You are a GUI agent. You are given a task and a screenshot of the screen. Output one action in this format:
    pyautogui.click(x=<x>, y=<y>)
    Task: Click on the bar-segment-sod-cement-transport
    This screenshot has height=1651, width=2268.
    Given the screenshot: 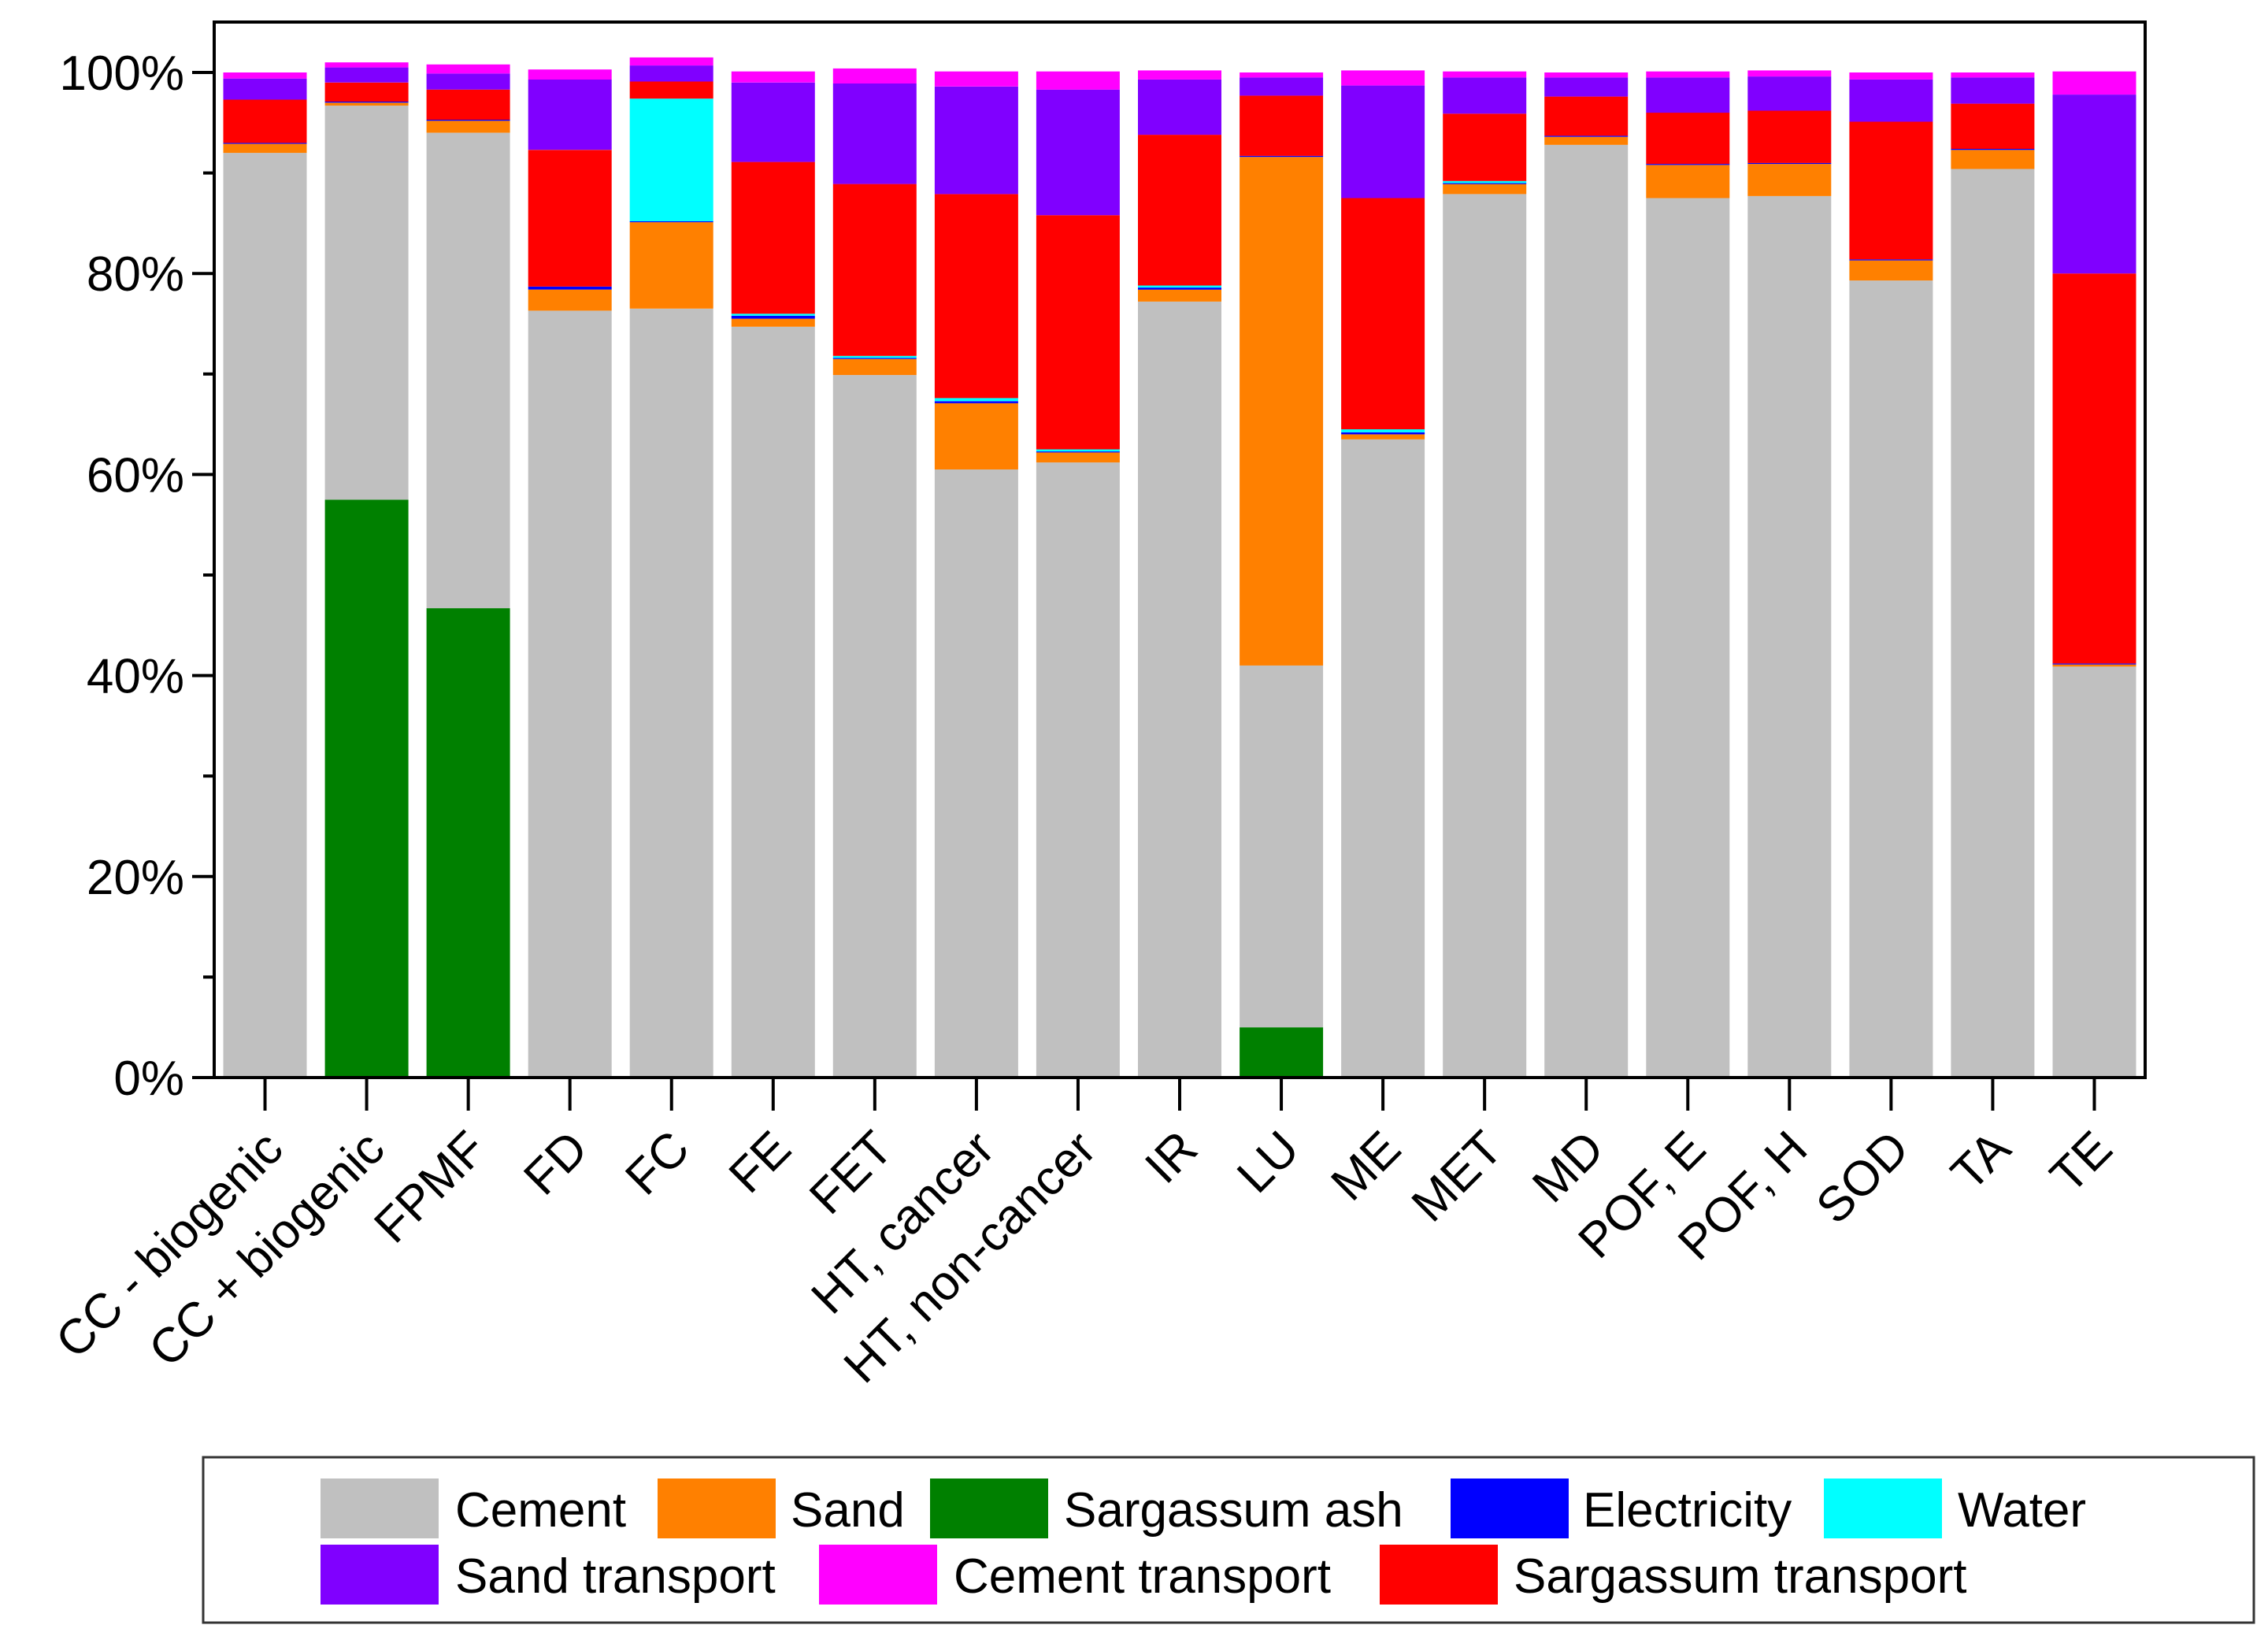 What is the action you would take?
    pyautogui.click(x=1891, y=76)
    